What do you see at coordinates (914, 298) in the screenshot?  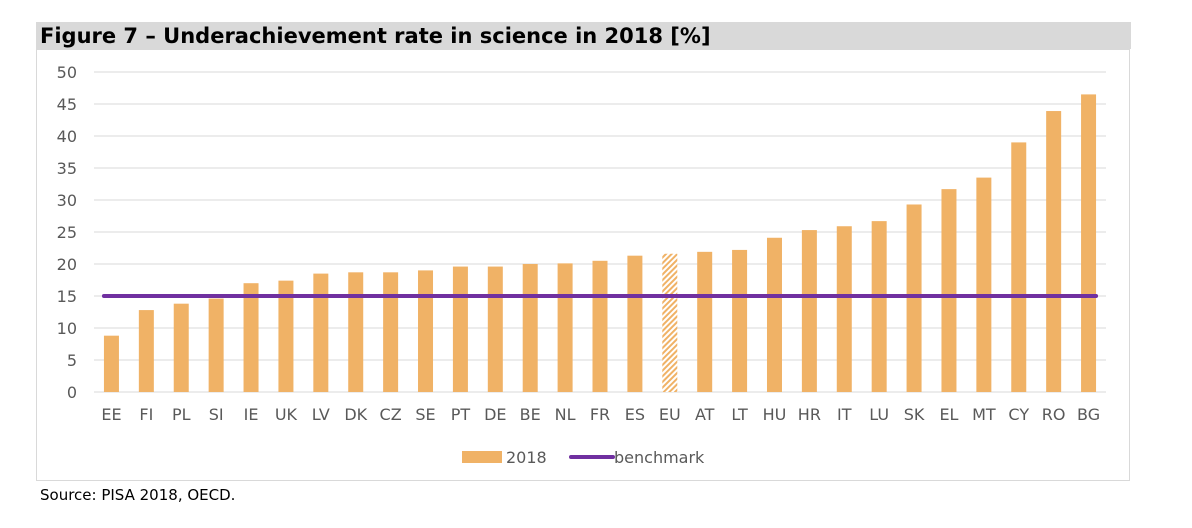 I see `bar-sk` at bounding box center [914, 298].